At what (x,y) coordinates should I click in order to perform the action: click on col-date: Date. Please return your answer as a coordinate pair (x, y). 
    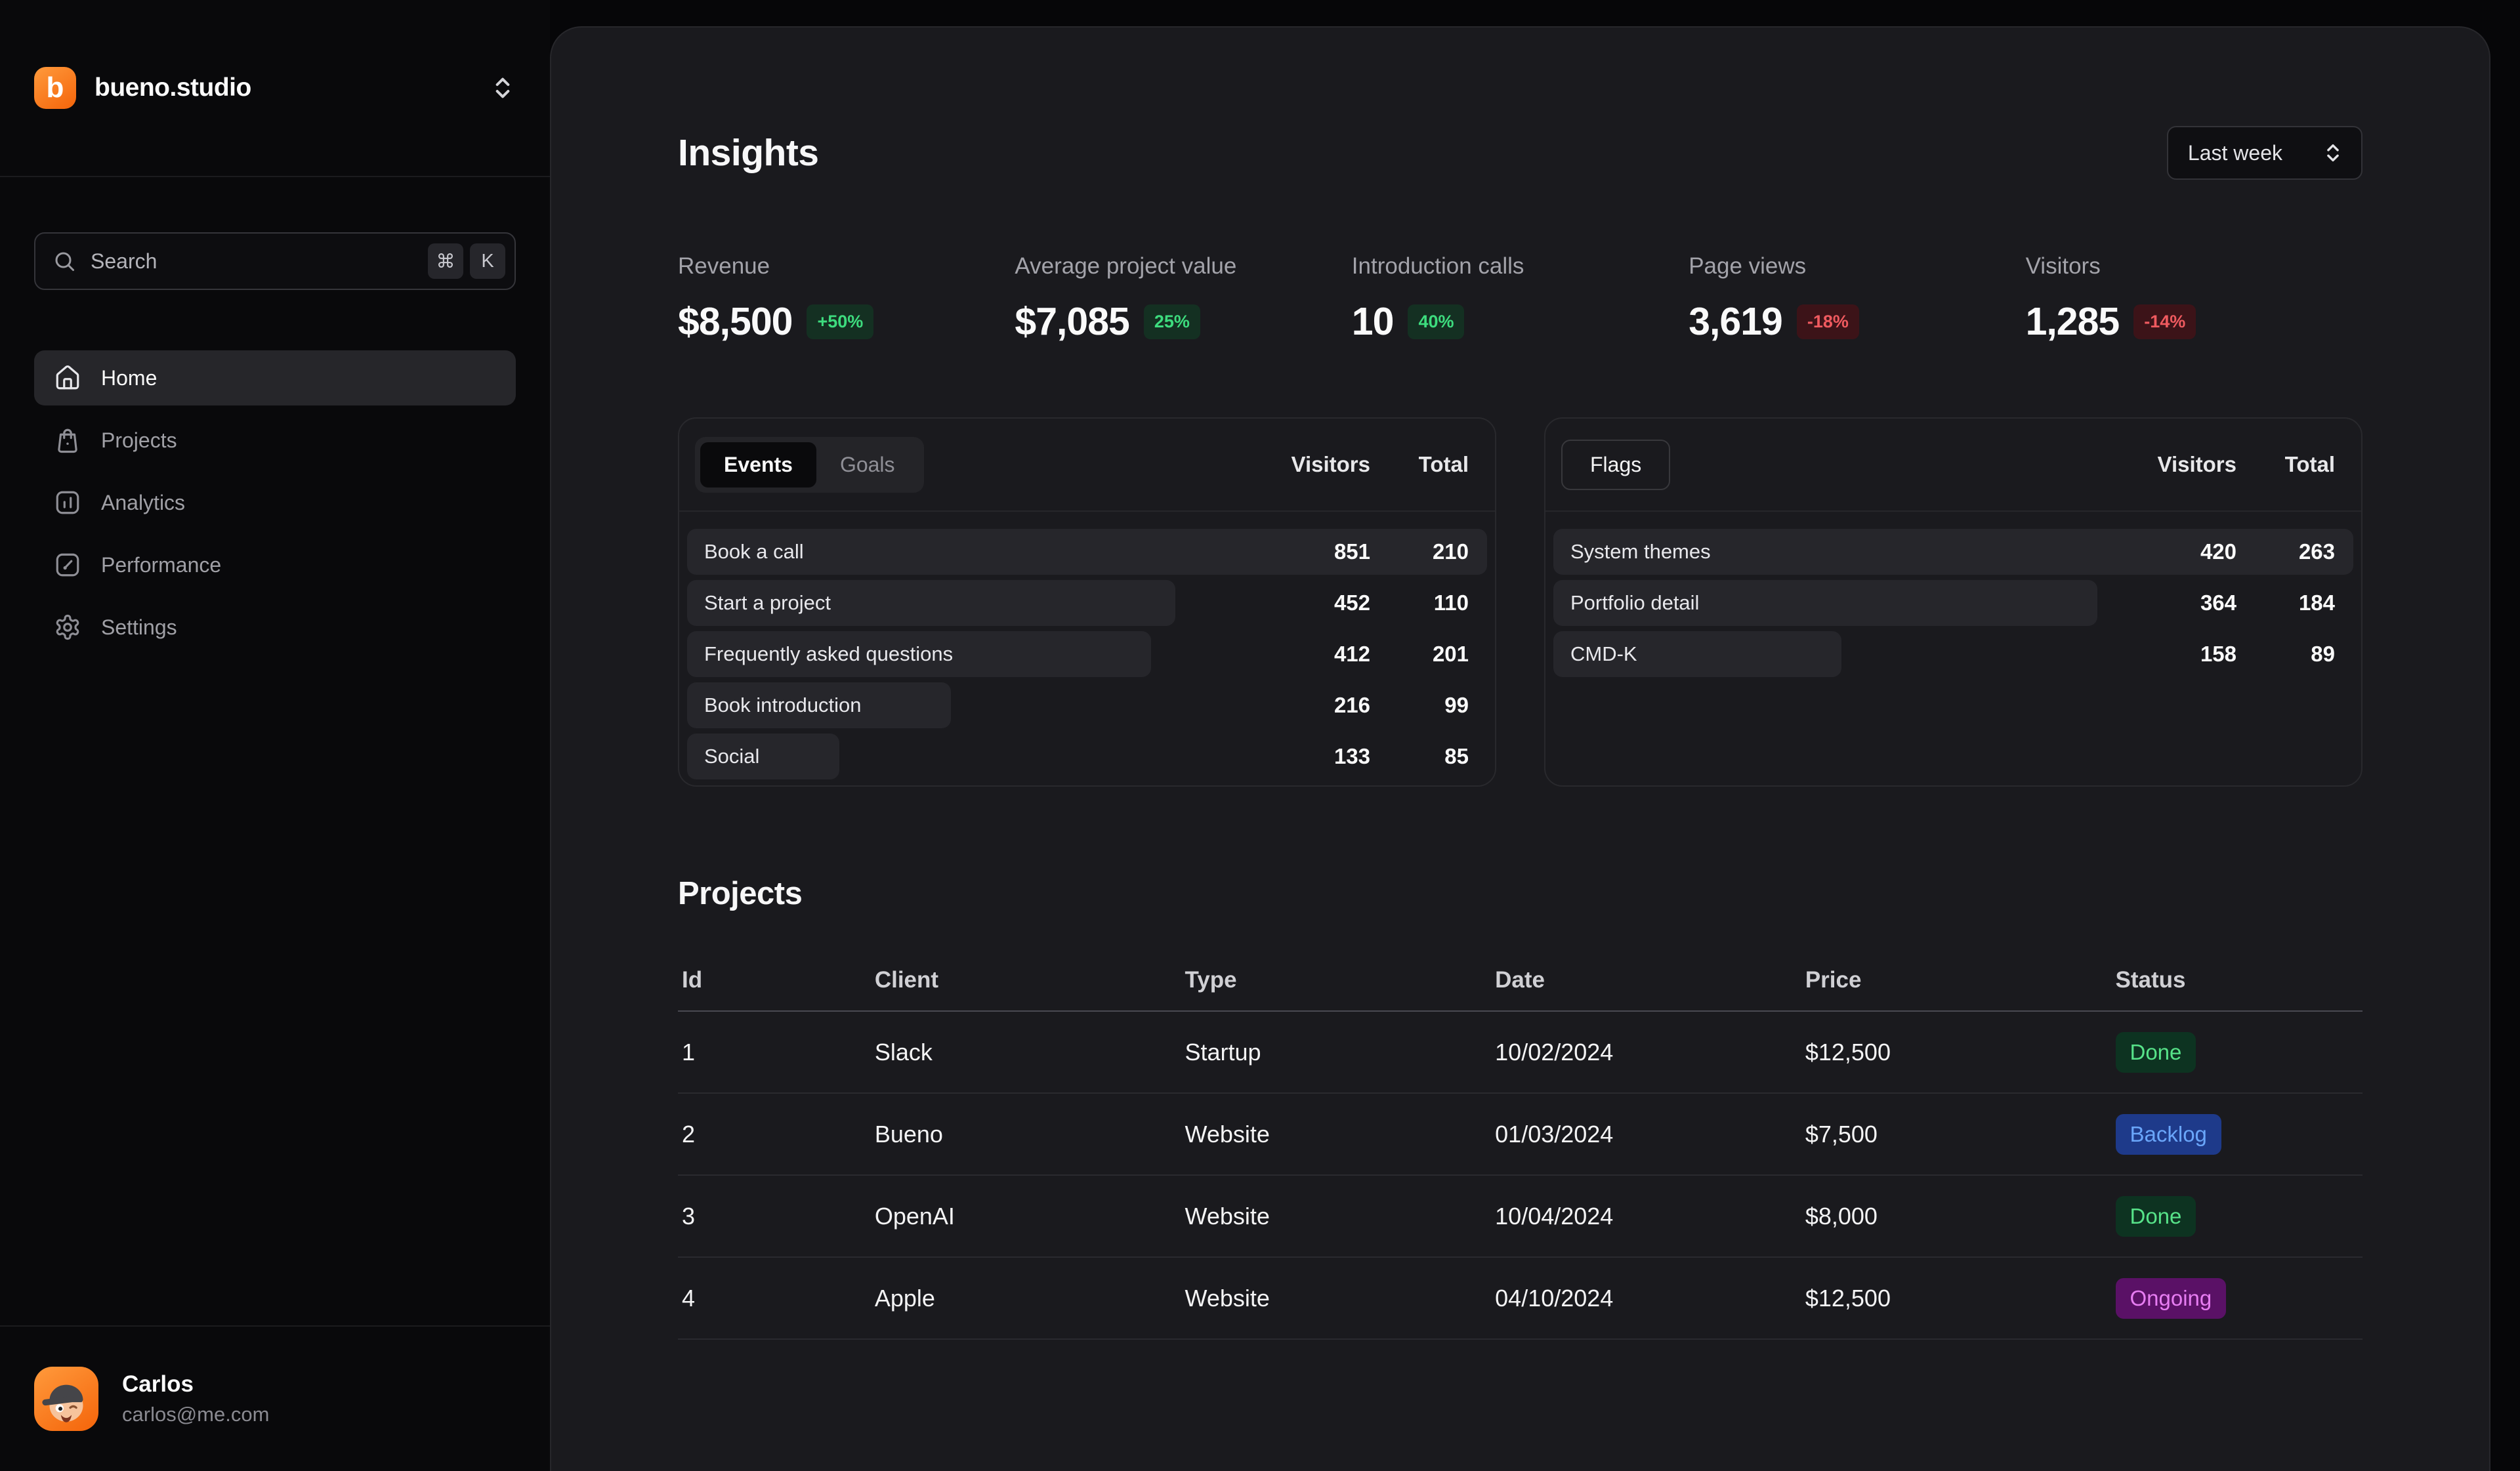
    Looking at the image, I should click on (1520, 980).